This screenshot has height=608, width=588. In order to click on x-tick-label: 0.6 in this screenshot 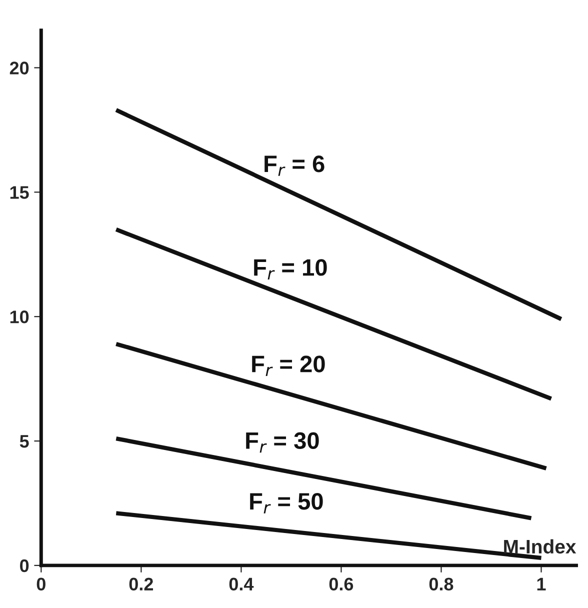, I will do `click(341, 584)`.